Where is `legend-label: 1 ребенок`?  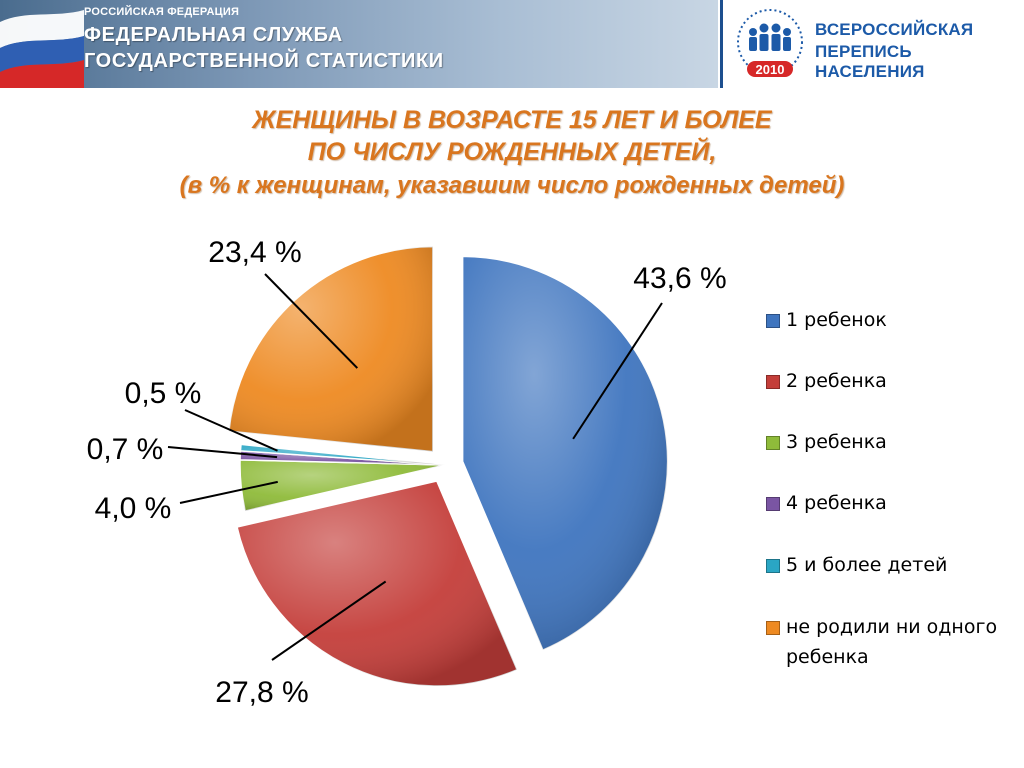
legend-label: 1 ребенок is located at coordinates (836, 320).